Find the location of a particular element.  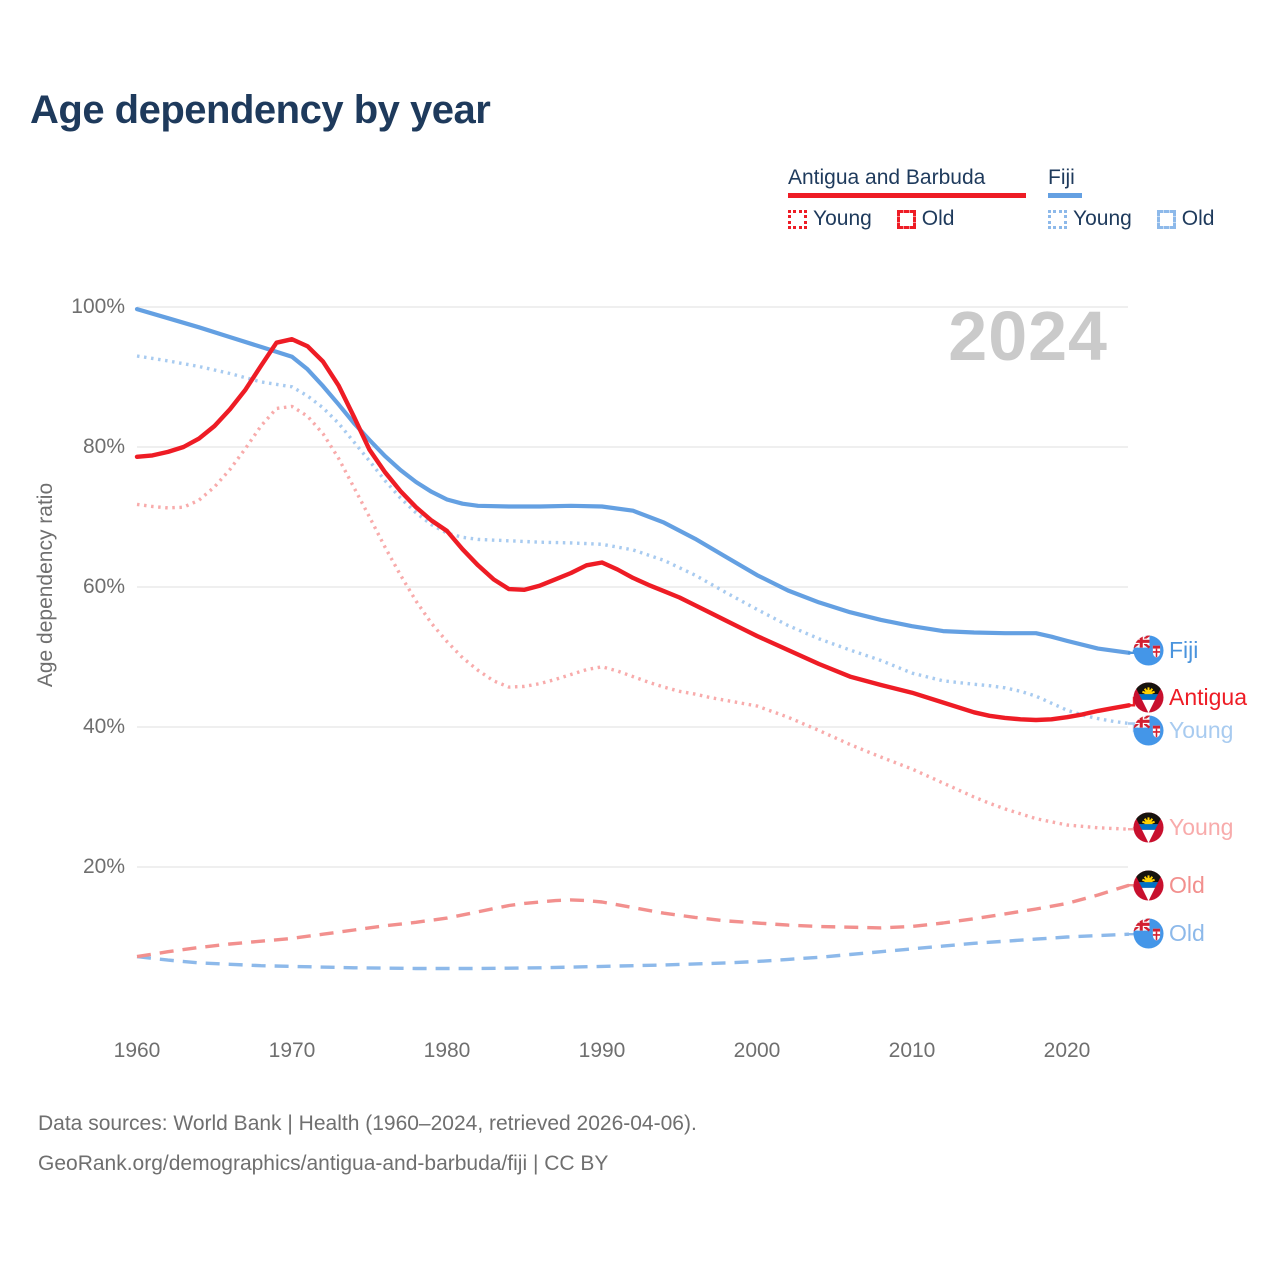

legend-row-fiji: Young Old is located at coordinates (1131, 219).